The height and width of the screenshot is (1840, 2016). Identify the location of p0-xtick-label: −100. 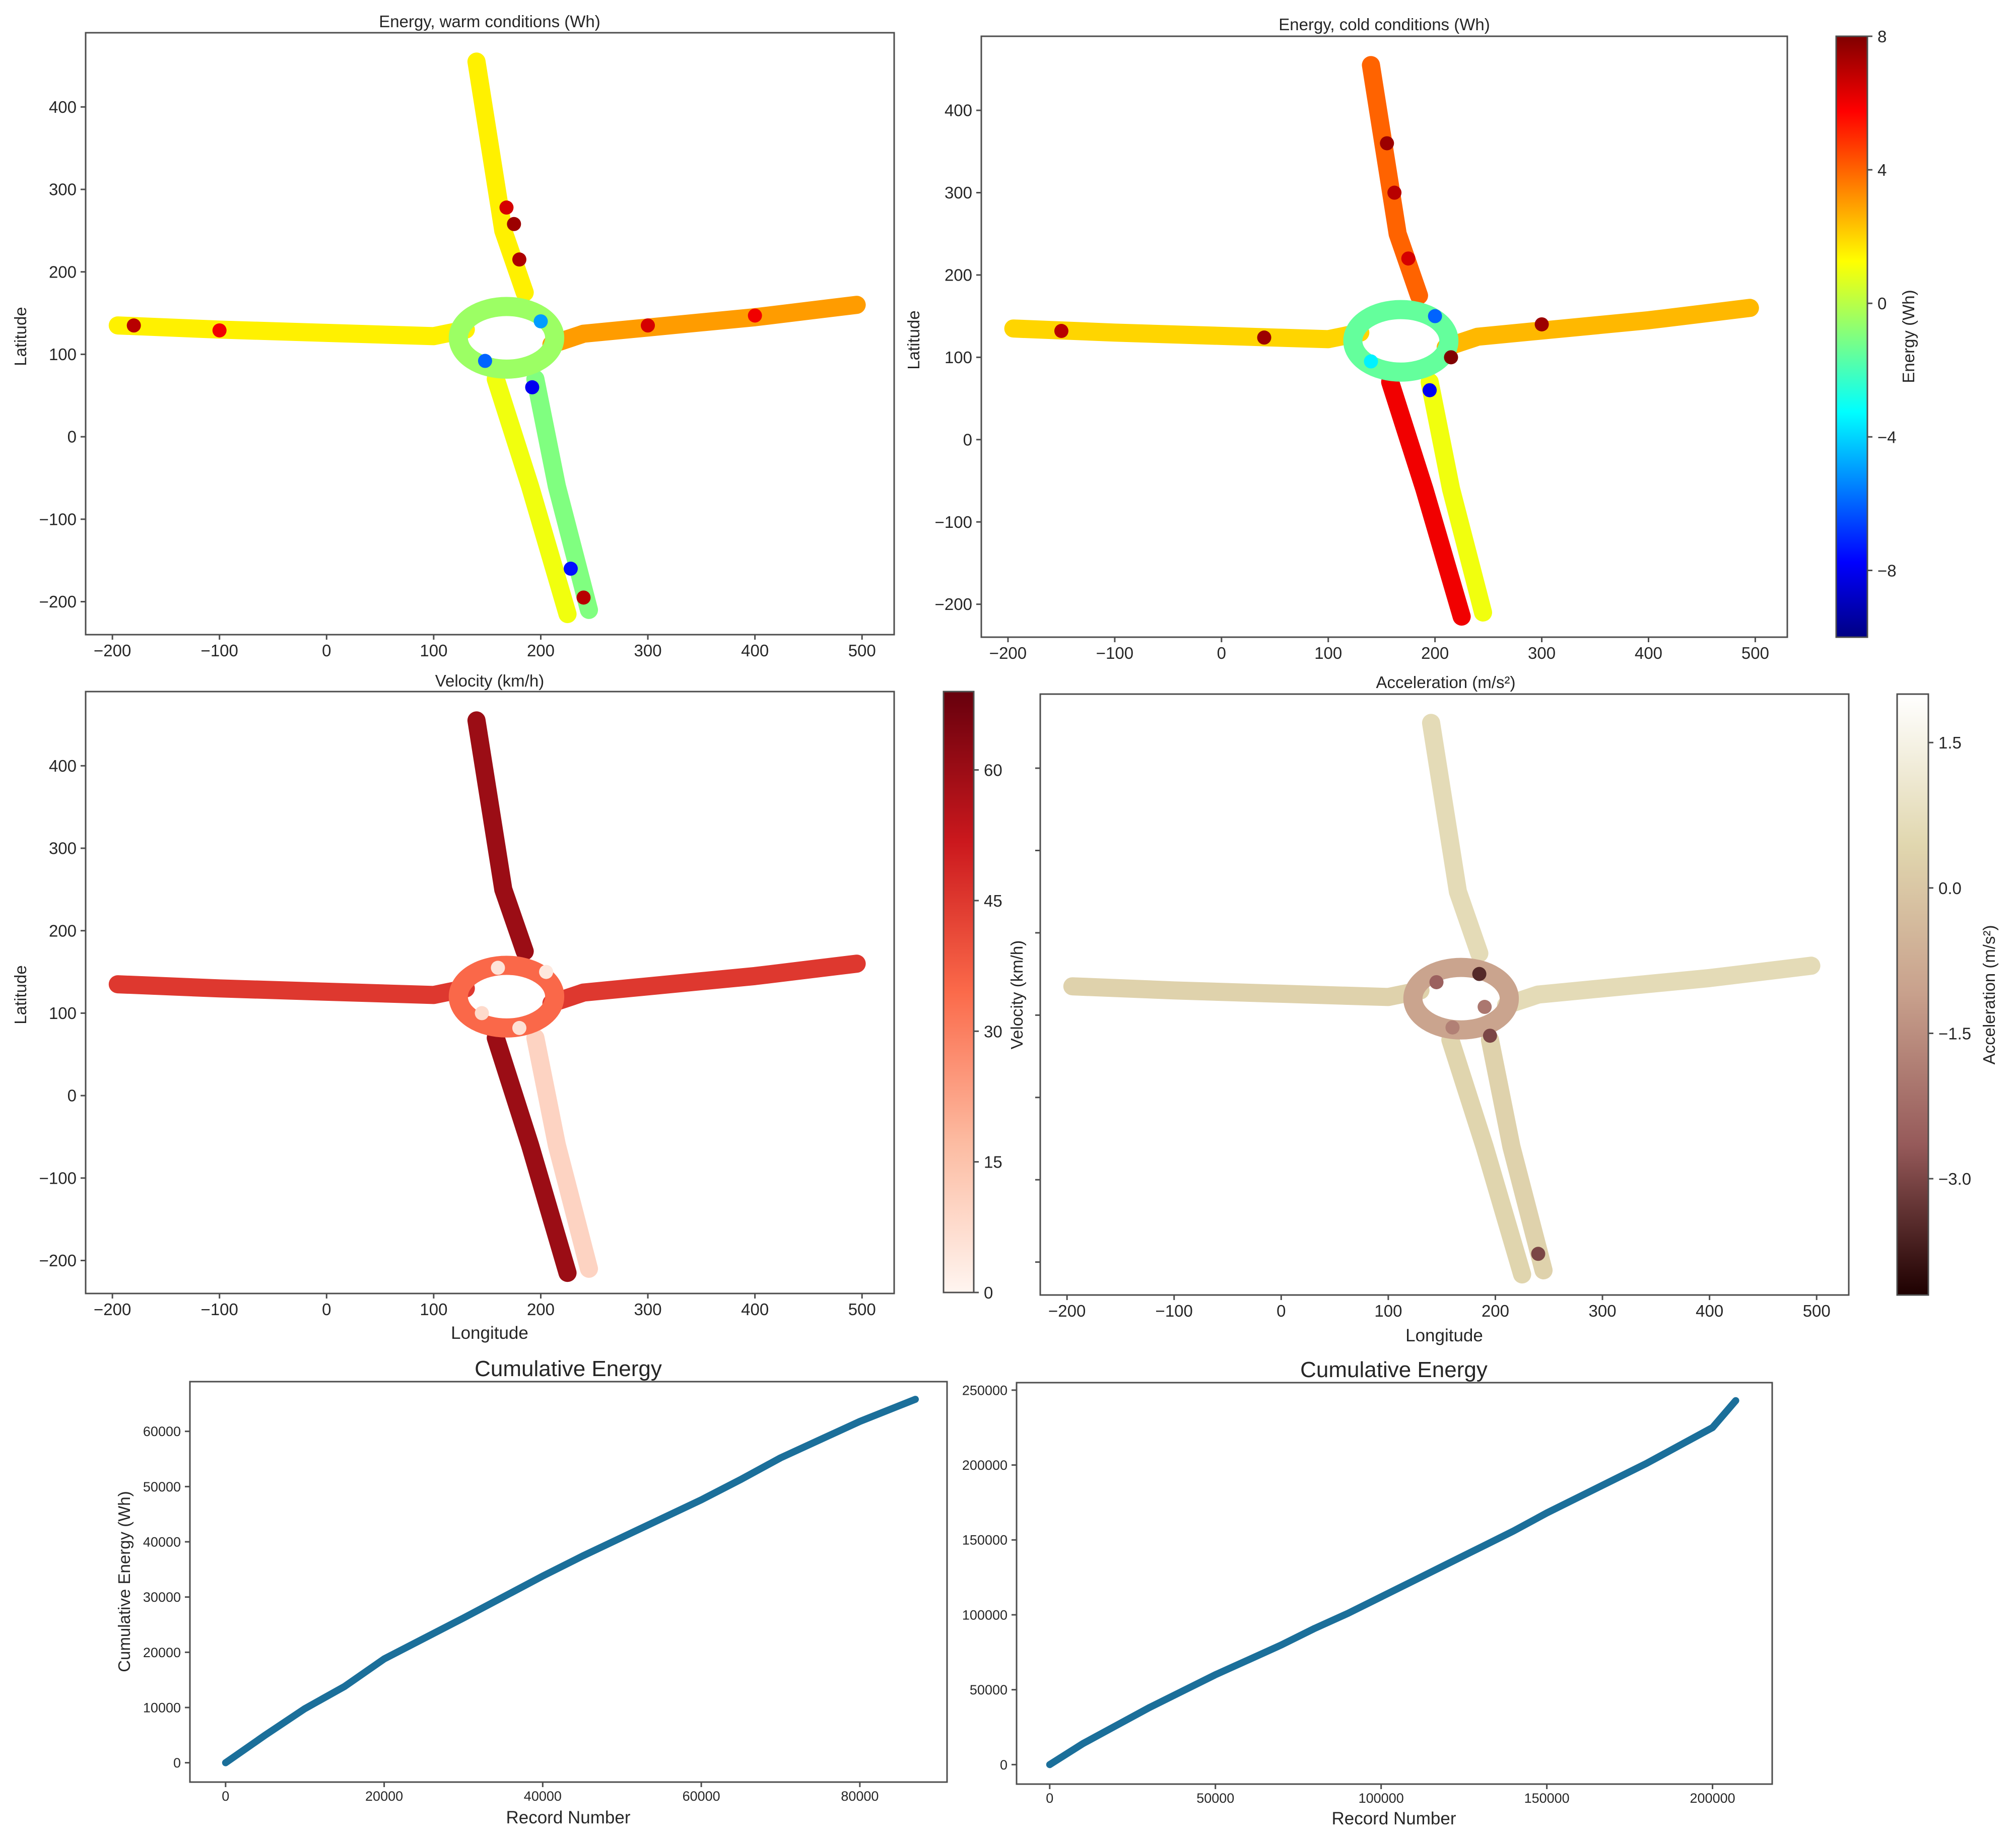
(219, 650).